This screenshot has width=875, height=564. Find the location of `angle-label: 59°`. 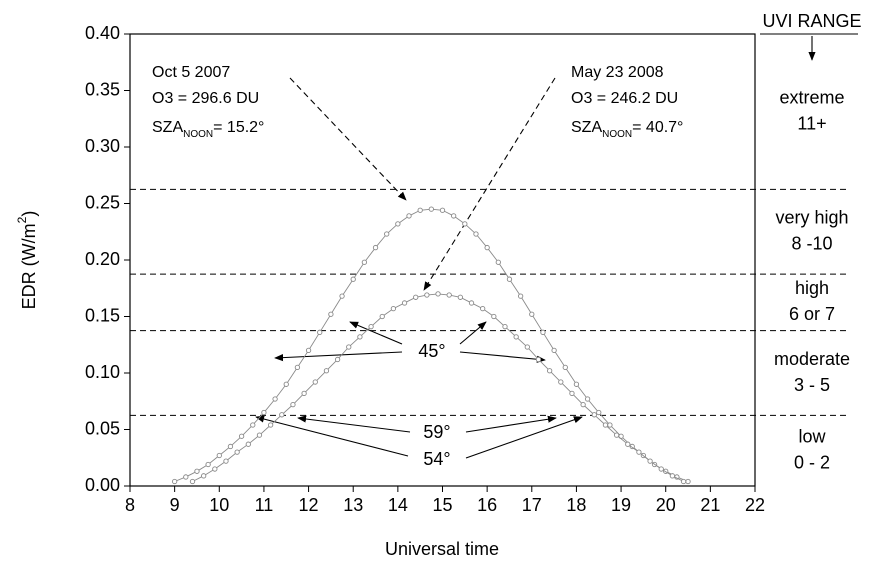

angle-label: 59° is located at coordinates (436, 432).